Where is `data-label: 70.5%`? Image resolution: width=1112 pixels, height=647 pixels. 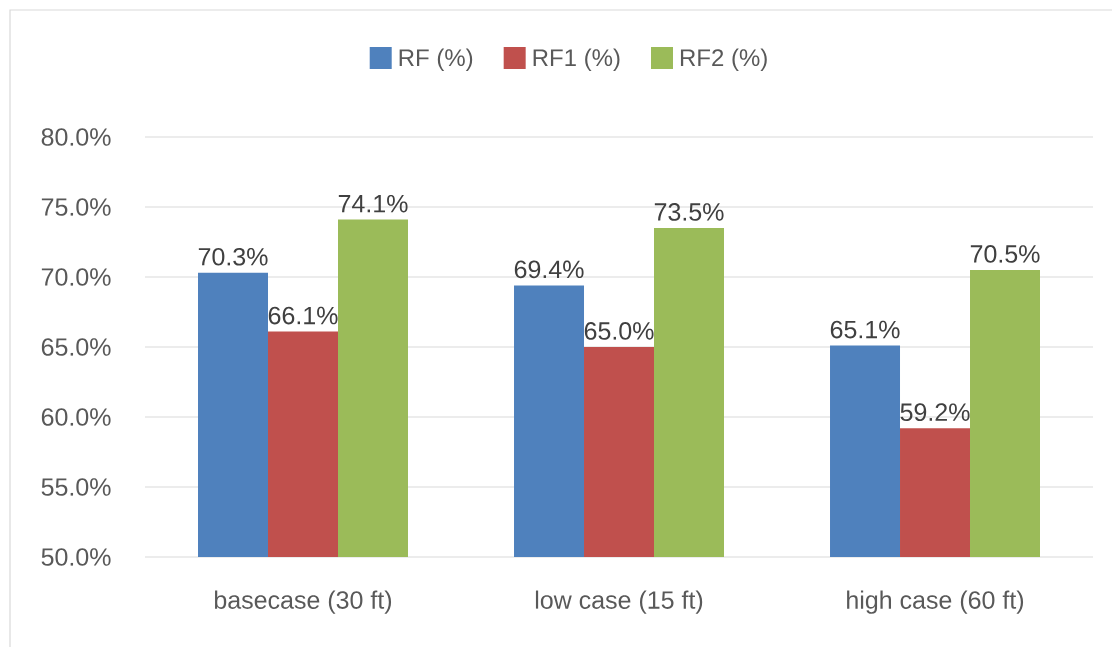
data-label: 70.5% is located at coordinates (1005, 254).